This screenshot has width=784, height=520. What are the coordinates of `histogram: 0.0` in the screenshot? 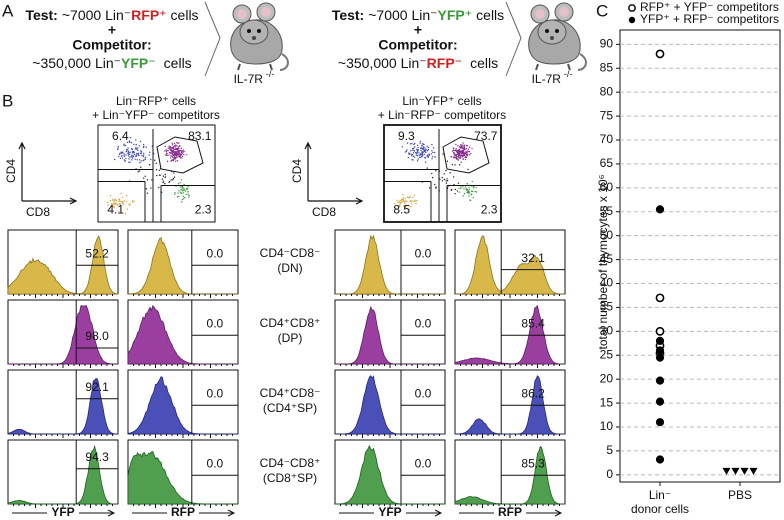 It's located at (183, 403).